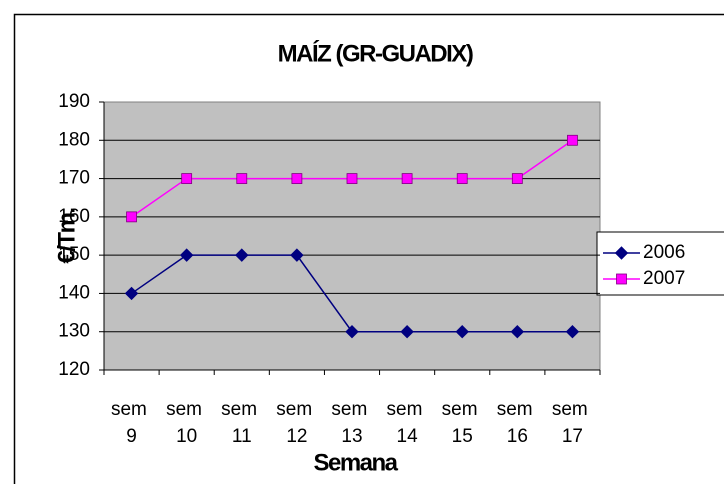 The height and width of the screenshot is (484, 724). Describe the element at coordinates (74, 178) in the screenshot. I see `y-tick-label: 170` at that location.